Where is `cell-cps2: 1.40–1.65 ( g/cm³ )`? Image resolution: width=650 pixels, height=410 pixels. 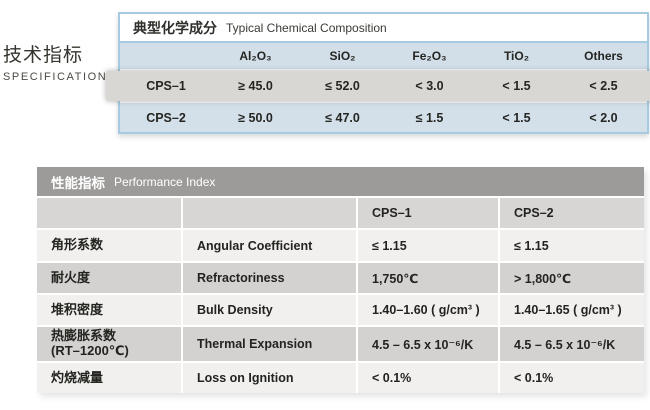 cell-cps2: 1.40–1.65 ( g/cm³ ) is located at coordinates (572, 310).